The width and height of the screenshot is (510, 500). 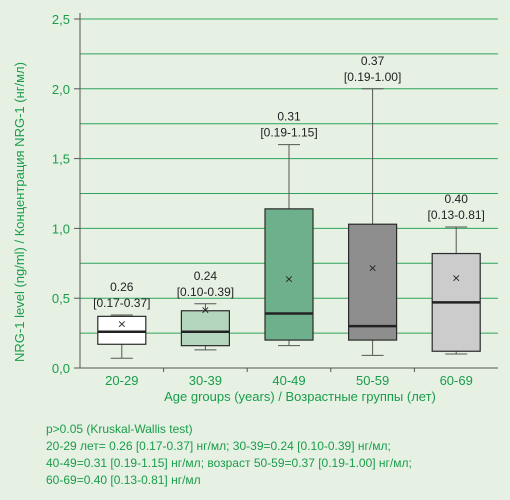 I want to click on annotation-value: 0.26, so click(x=122, y=287).